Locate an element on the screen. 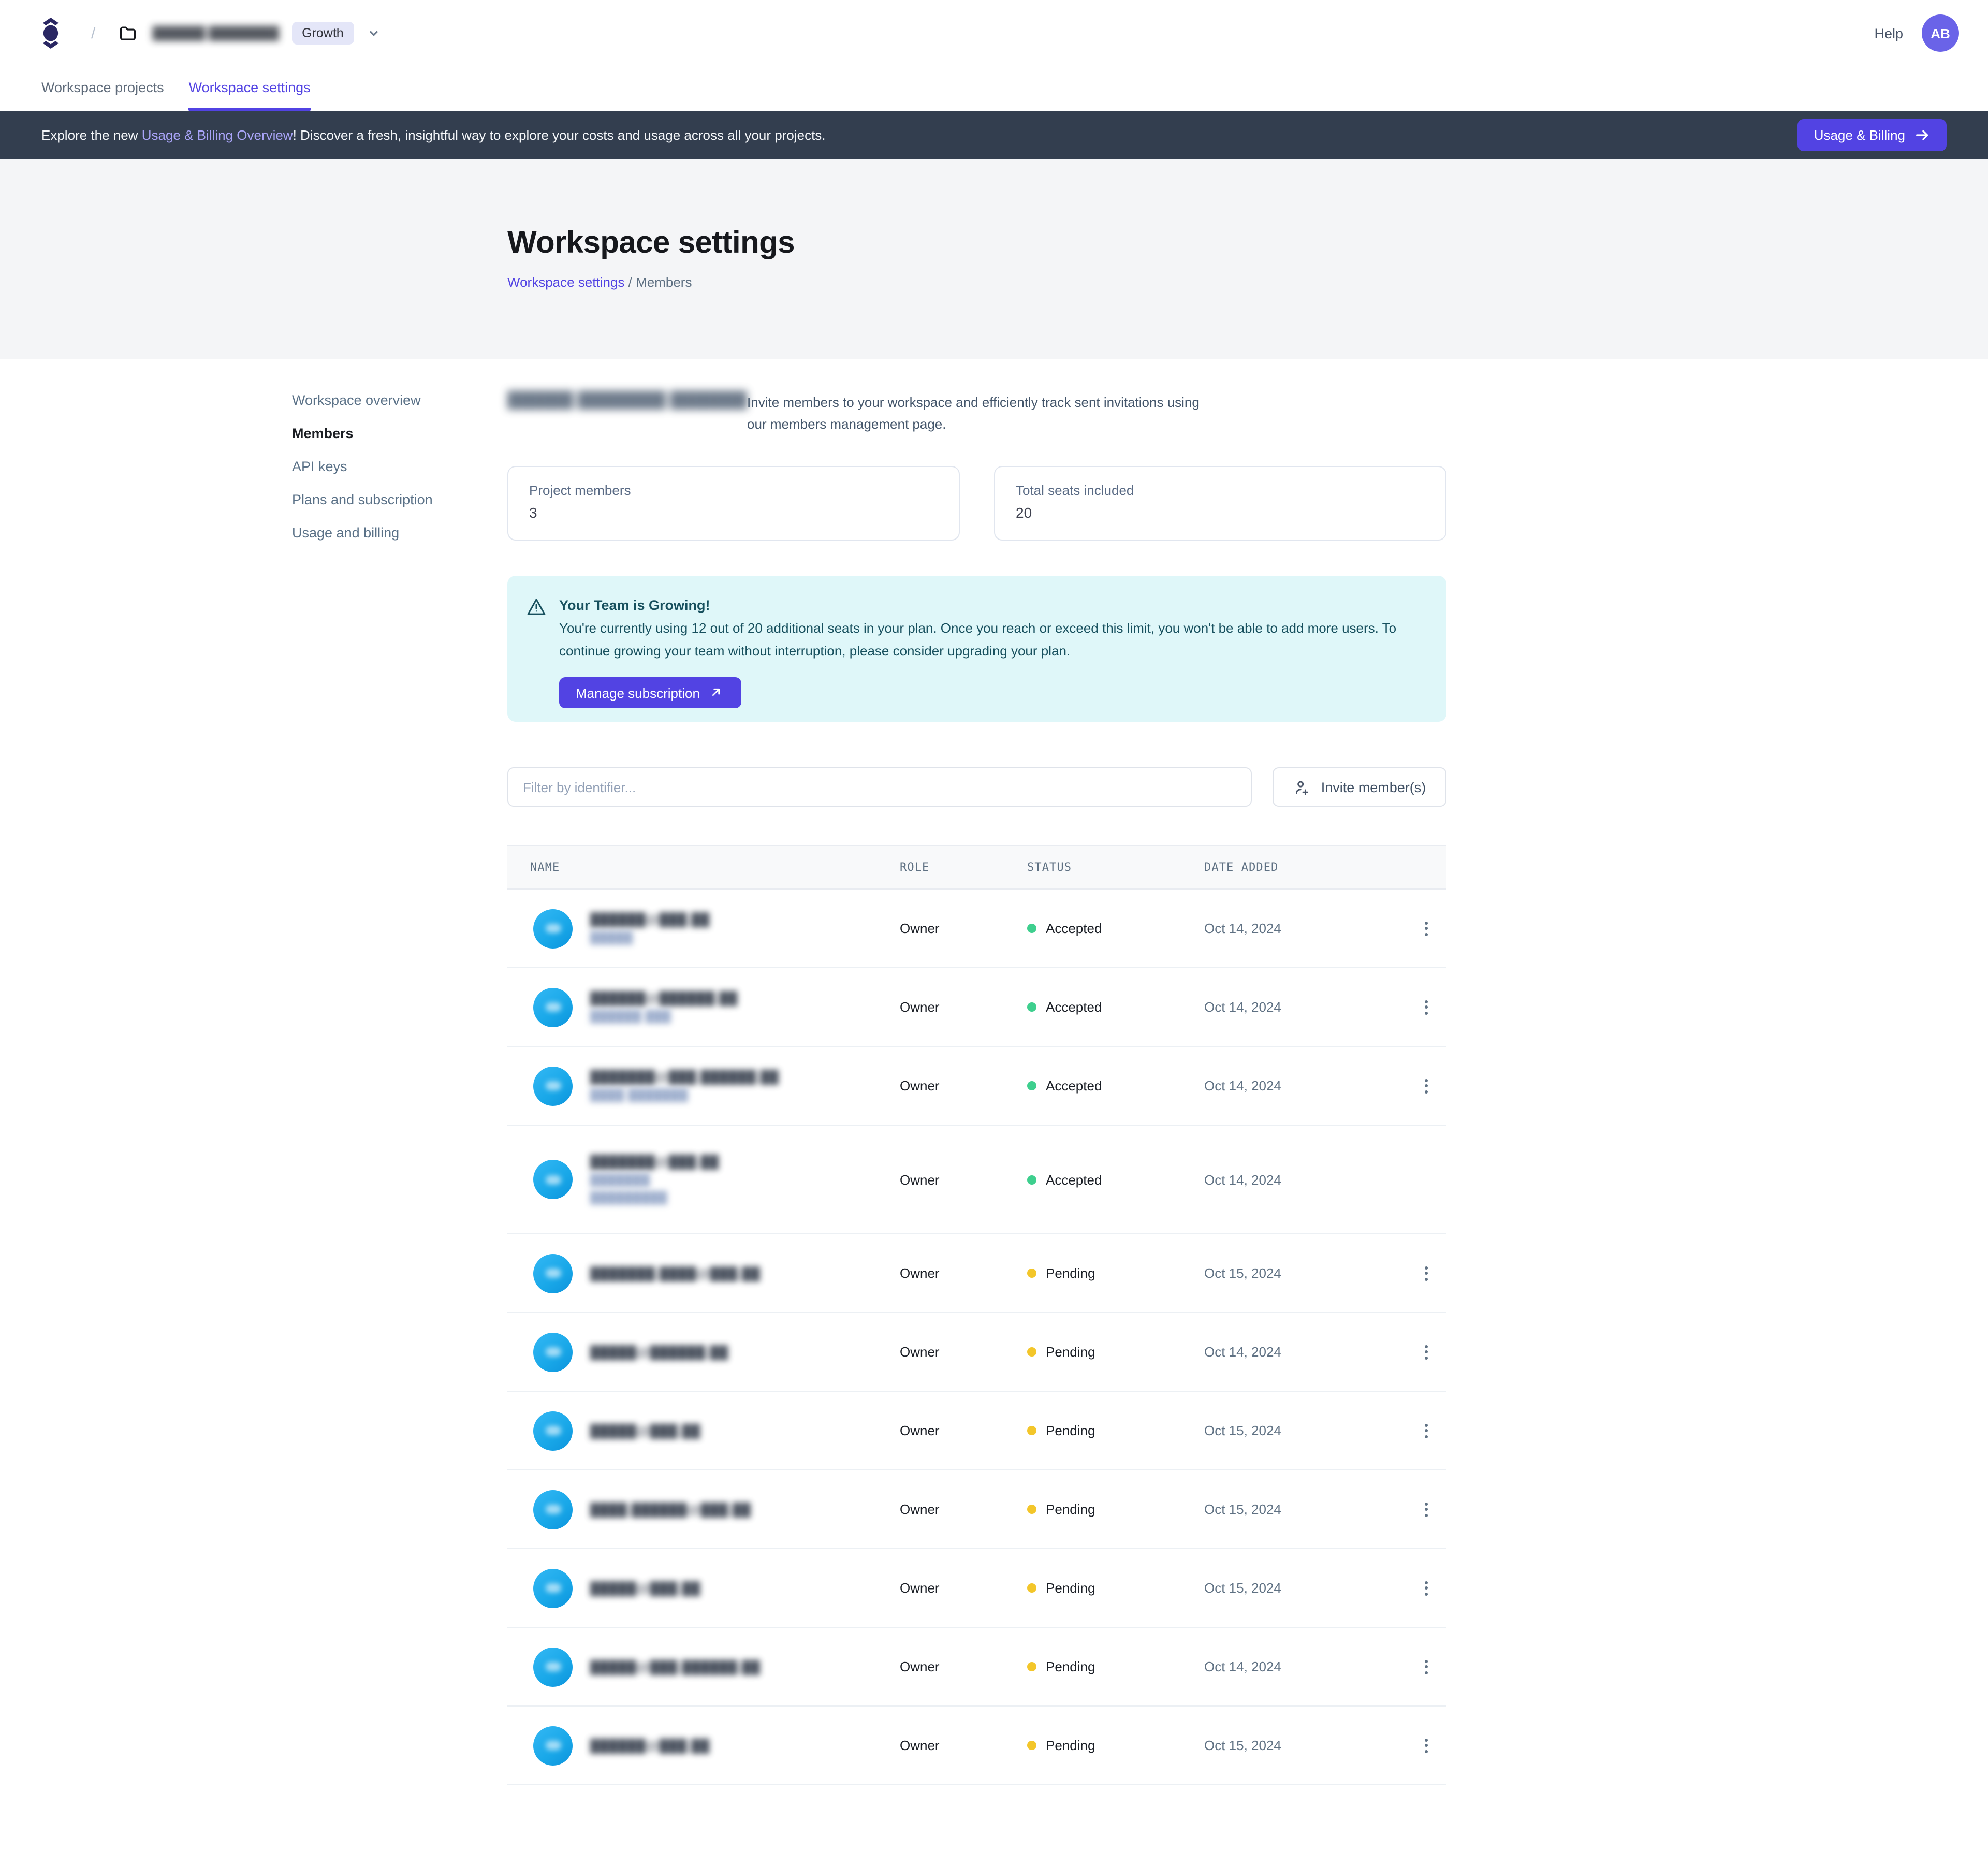  member-name-cell: ██████@███.██ is located at coordinates (703, 1745).